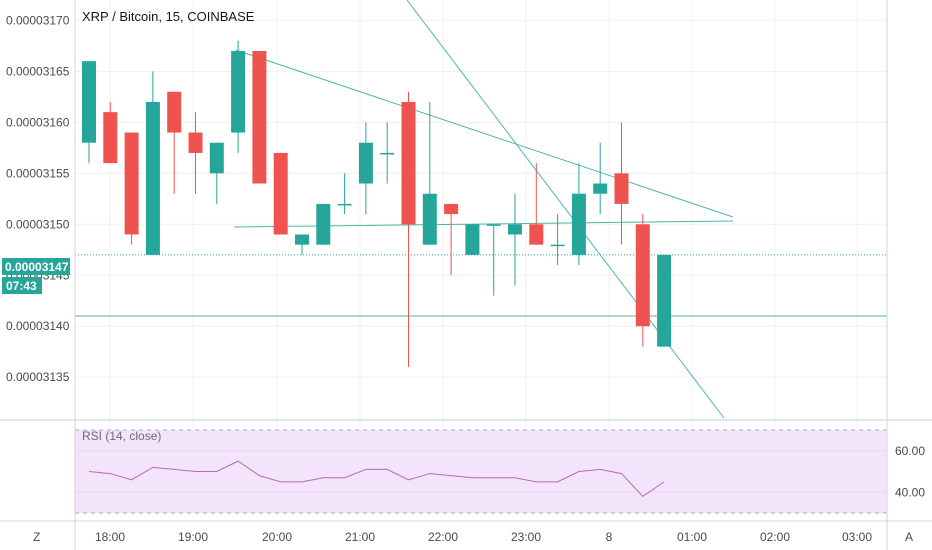 This screenshot has width=932, height=550. Describe the element at coordinates (168, 16) in the screenshot. I see `chart-title: XRP / Bitcoin, 15, COINBASE` at that location.